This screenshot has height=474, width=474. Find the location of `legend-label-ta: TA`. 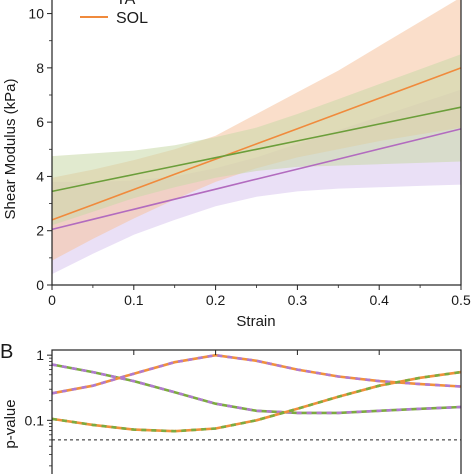

legend-label-ta: TA is located at coordinates (126, 4).